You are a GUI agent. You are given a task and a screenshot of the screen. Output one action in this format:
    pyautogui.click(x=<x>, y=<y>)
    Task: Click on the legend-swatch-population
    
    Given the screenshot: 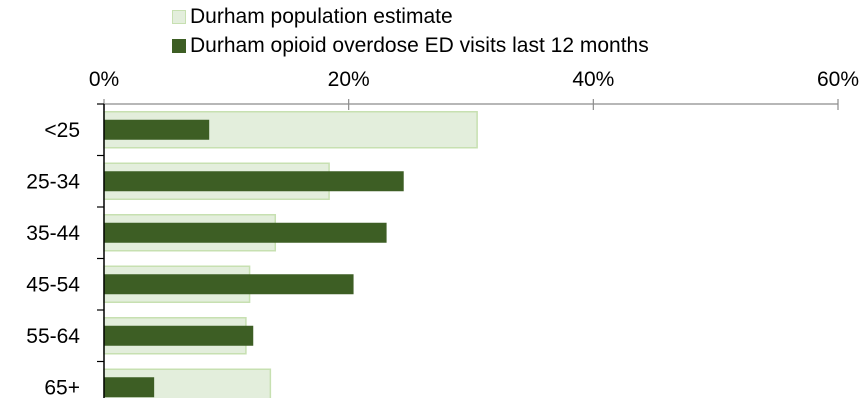 What is the action you would take?
    pyautogui.click(x=179, y=16)
    